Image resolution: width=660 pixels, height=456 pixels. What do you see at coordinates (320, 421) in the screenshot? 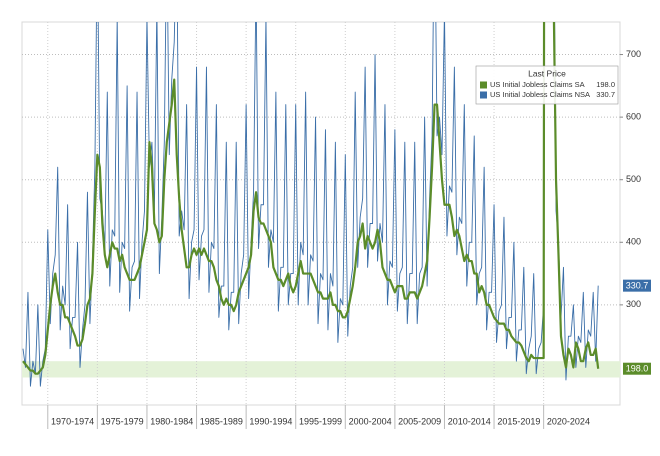
I see `x-tick-label: 1995-1999` at bounding box center [320, 421].